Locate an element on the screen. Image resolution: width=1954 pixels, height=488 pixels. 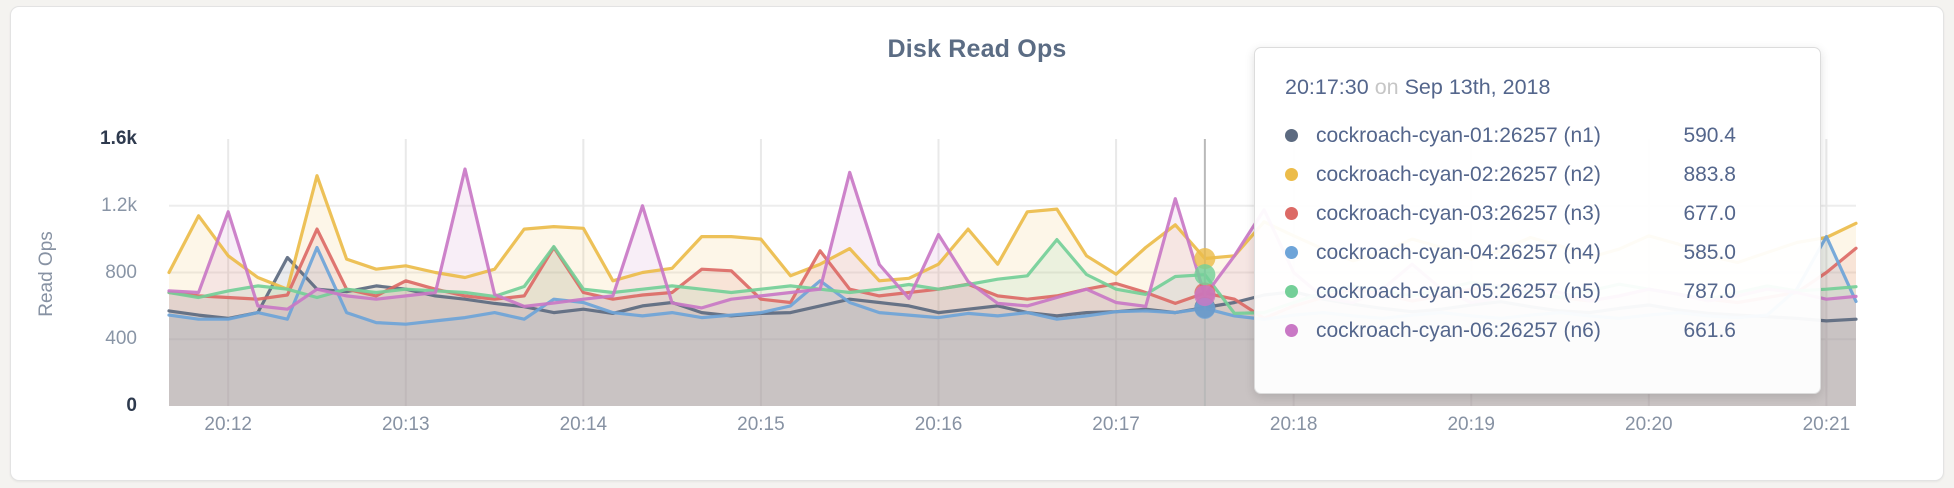
tooltip-series-row: cockroach-cyan-03:26257 (n3) 677.0 is located at coordinates (1537, 213).